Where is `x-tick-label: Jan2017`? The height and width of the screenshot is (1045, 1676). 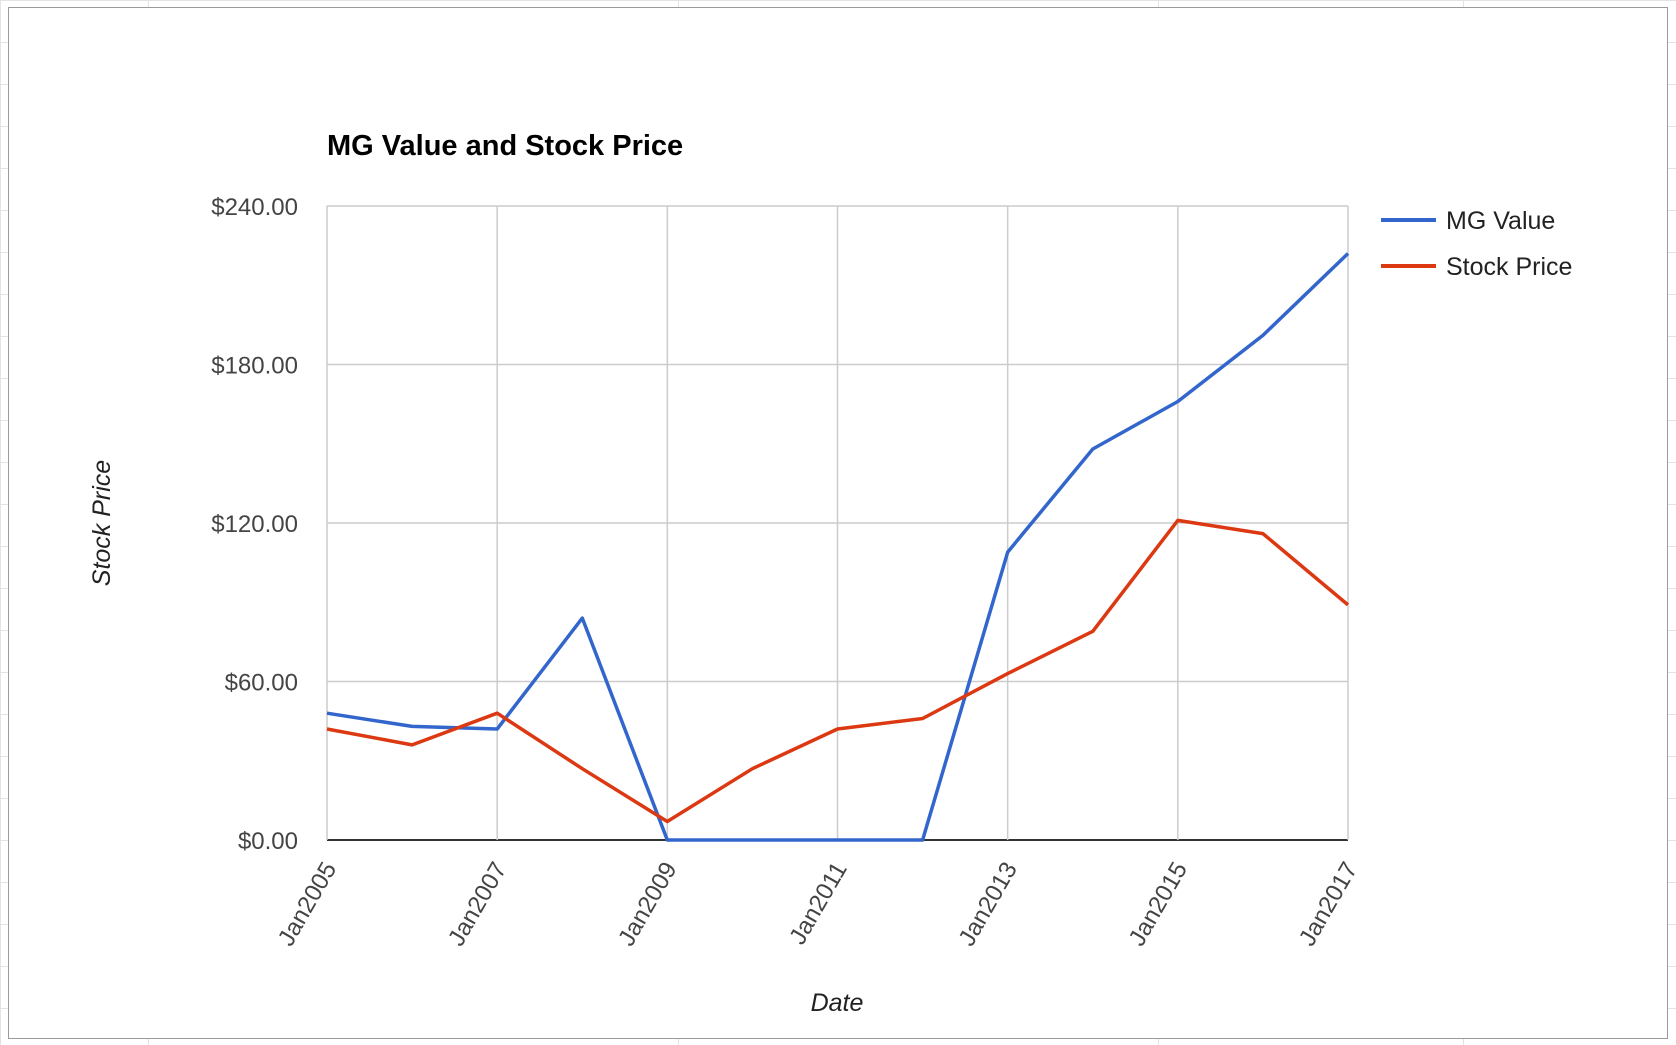
x-tick-label: Jan2017 is located at coordinates (1328, 904).